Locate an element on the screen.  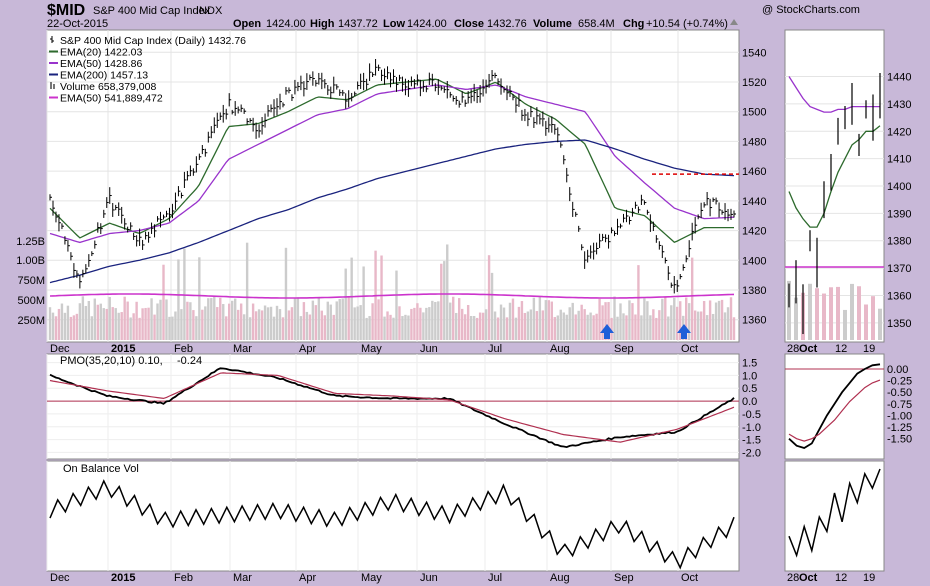
month-tick-label-bottom: Oct is located at coordinates (689, 578).